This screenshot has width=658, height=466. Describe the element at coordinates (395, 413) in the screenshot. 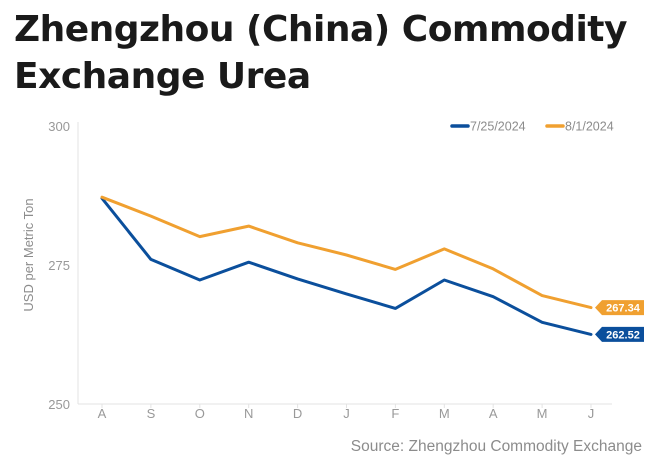

I see `x-tick-label: F` at that location.